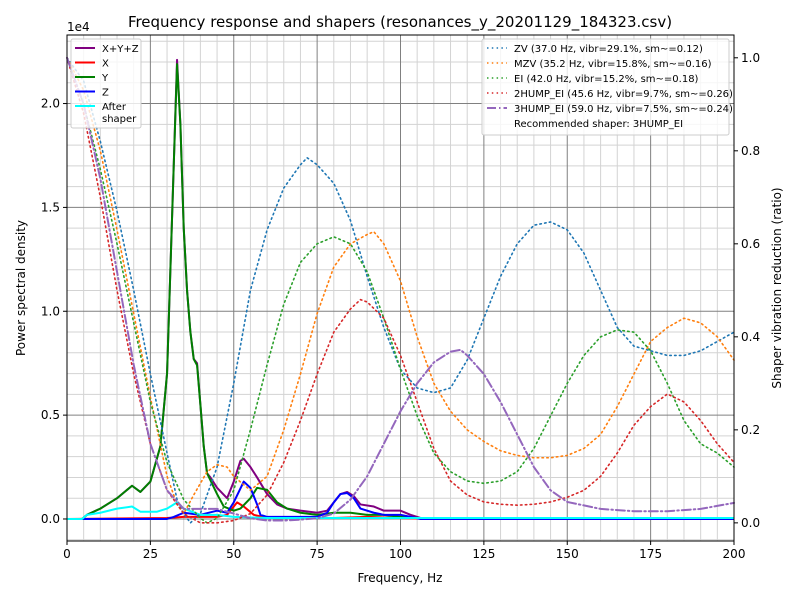 The image size is (800, 604). I want to click on y-right-tick-label: 0.2, so click(750, 430).